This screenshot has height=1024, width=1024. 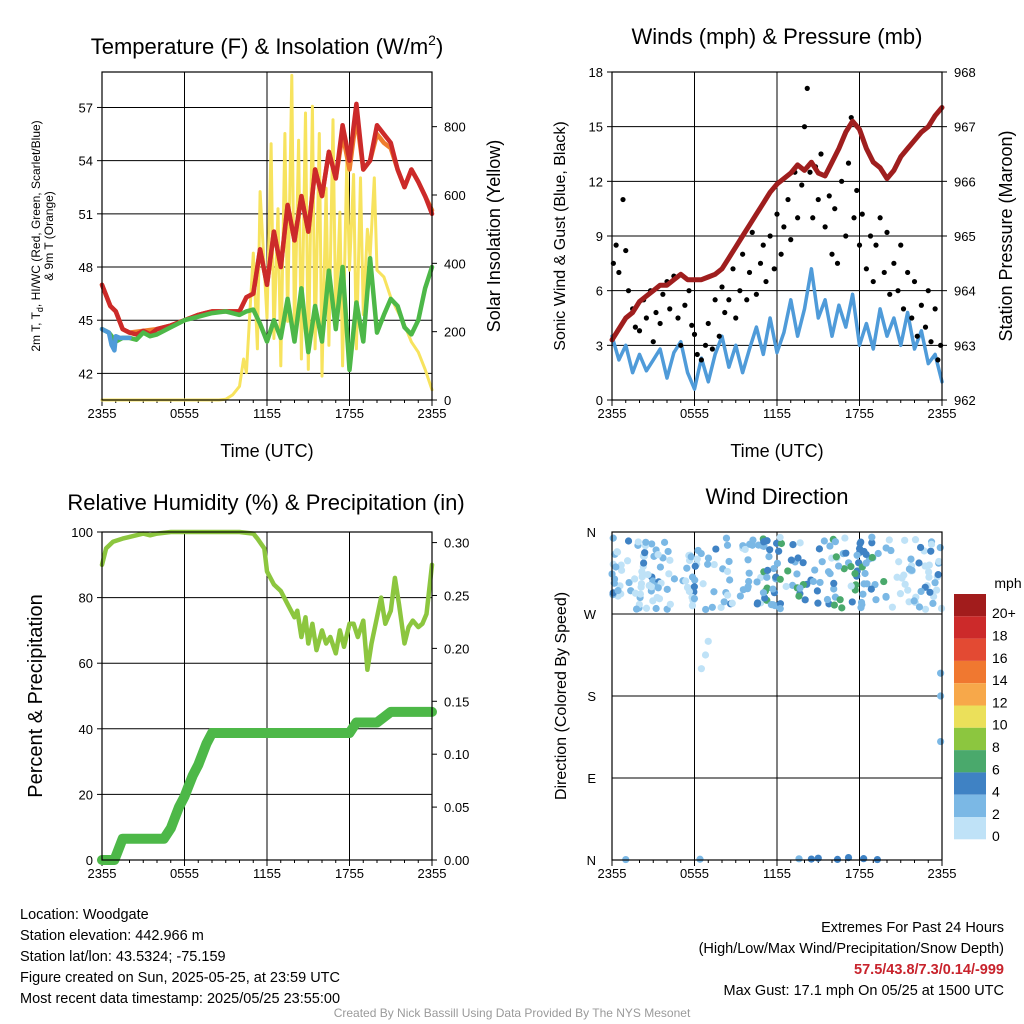 I want to click on y-tick-label: N, so click(x=591, y=532).